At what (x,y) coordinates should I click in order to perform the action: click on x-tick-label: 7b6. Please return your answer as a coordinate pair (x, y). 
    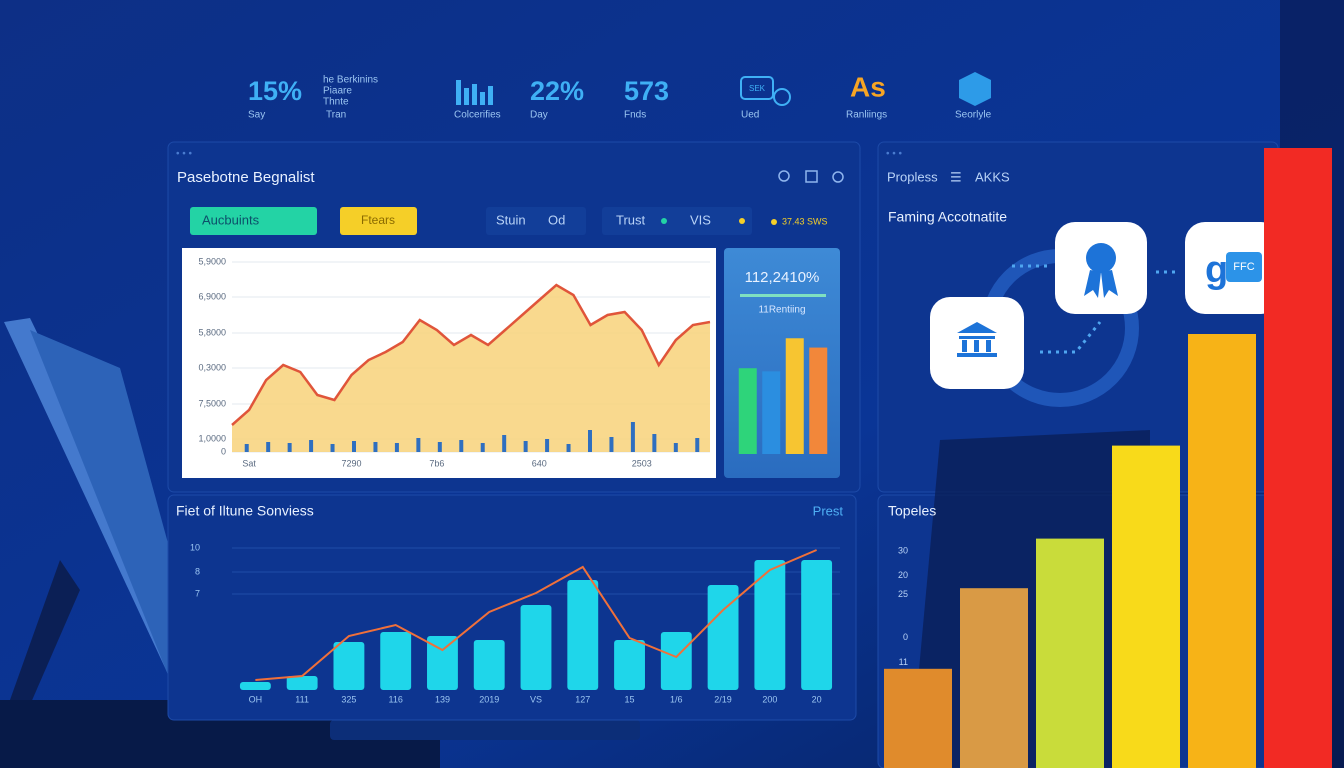
    Looking at the image, I should click on (436, 463).